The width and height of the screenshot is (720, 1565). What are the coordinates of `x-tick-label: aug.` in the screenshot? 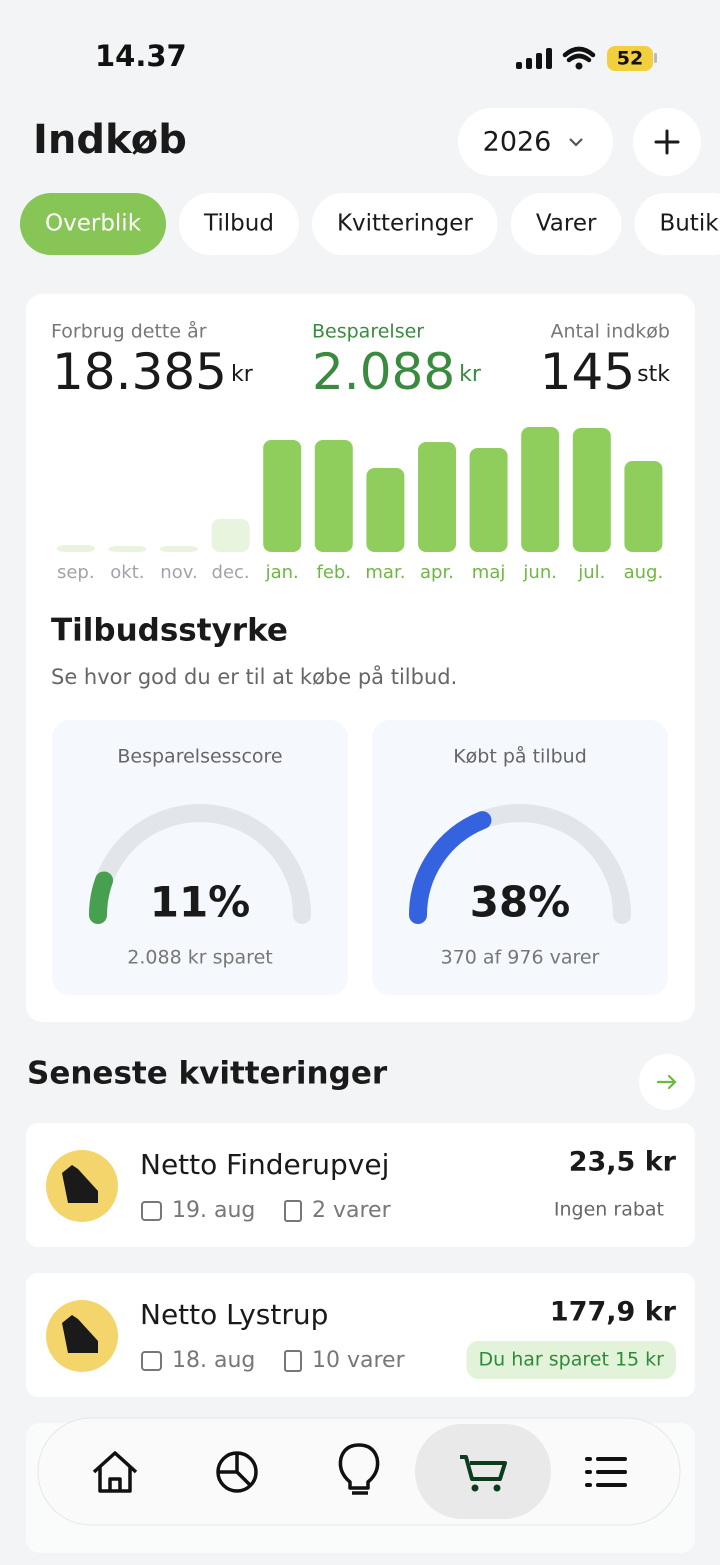 It's located at (644, 572).